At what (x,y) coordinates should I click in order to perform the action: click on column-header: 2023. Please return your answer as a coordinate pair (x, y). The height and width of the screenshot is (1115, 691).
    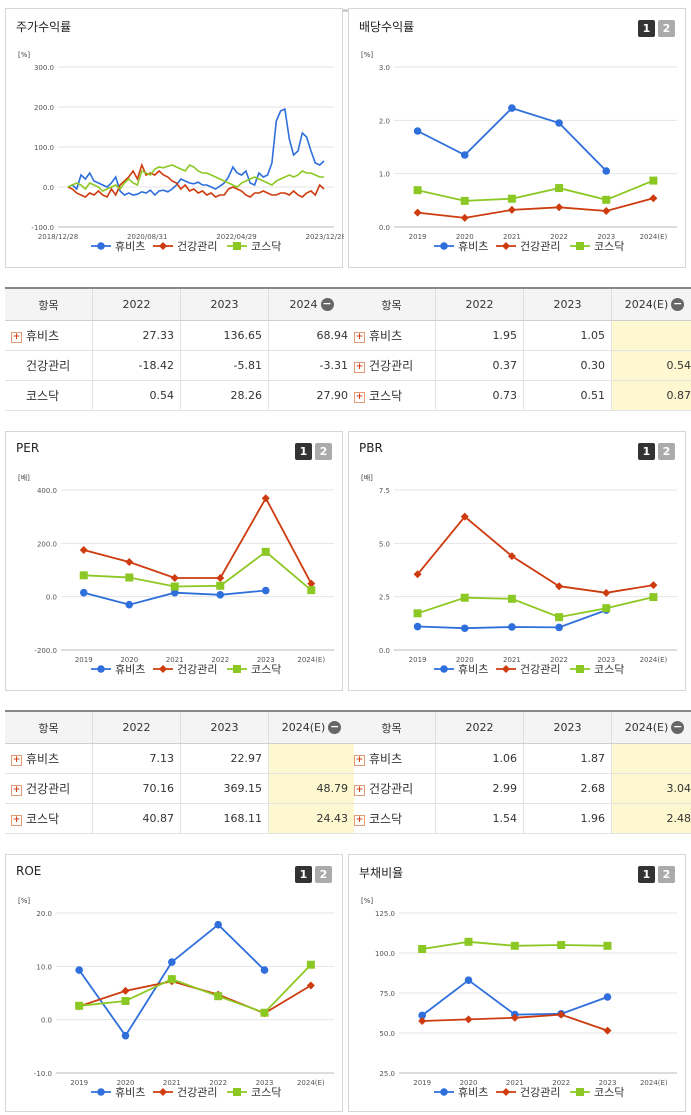
    Looking at the image, I should click on (224, 727).